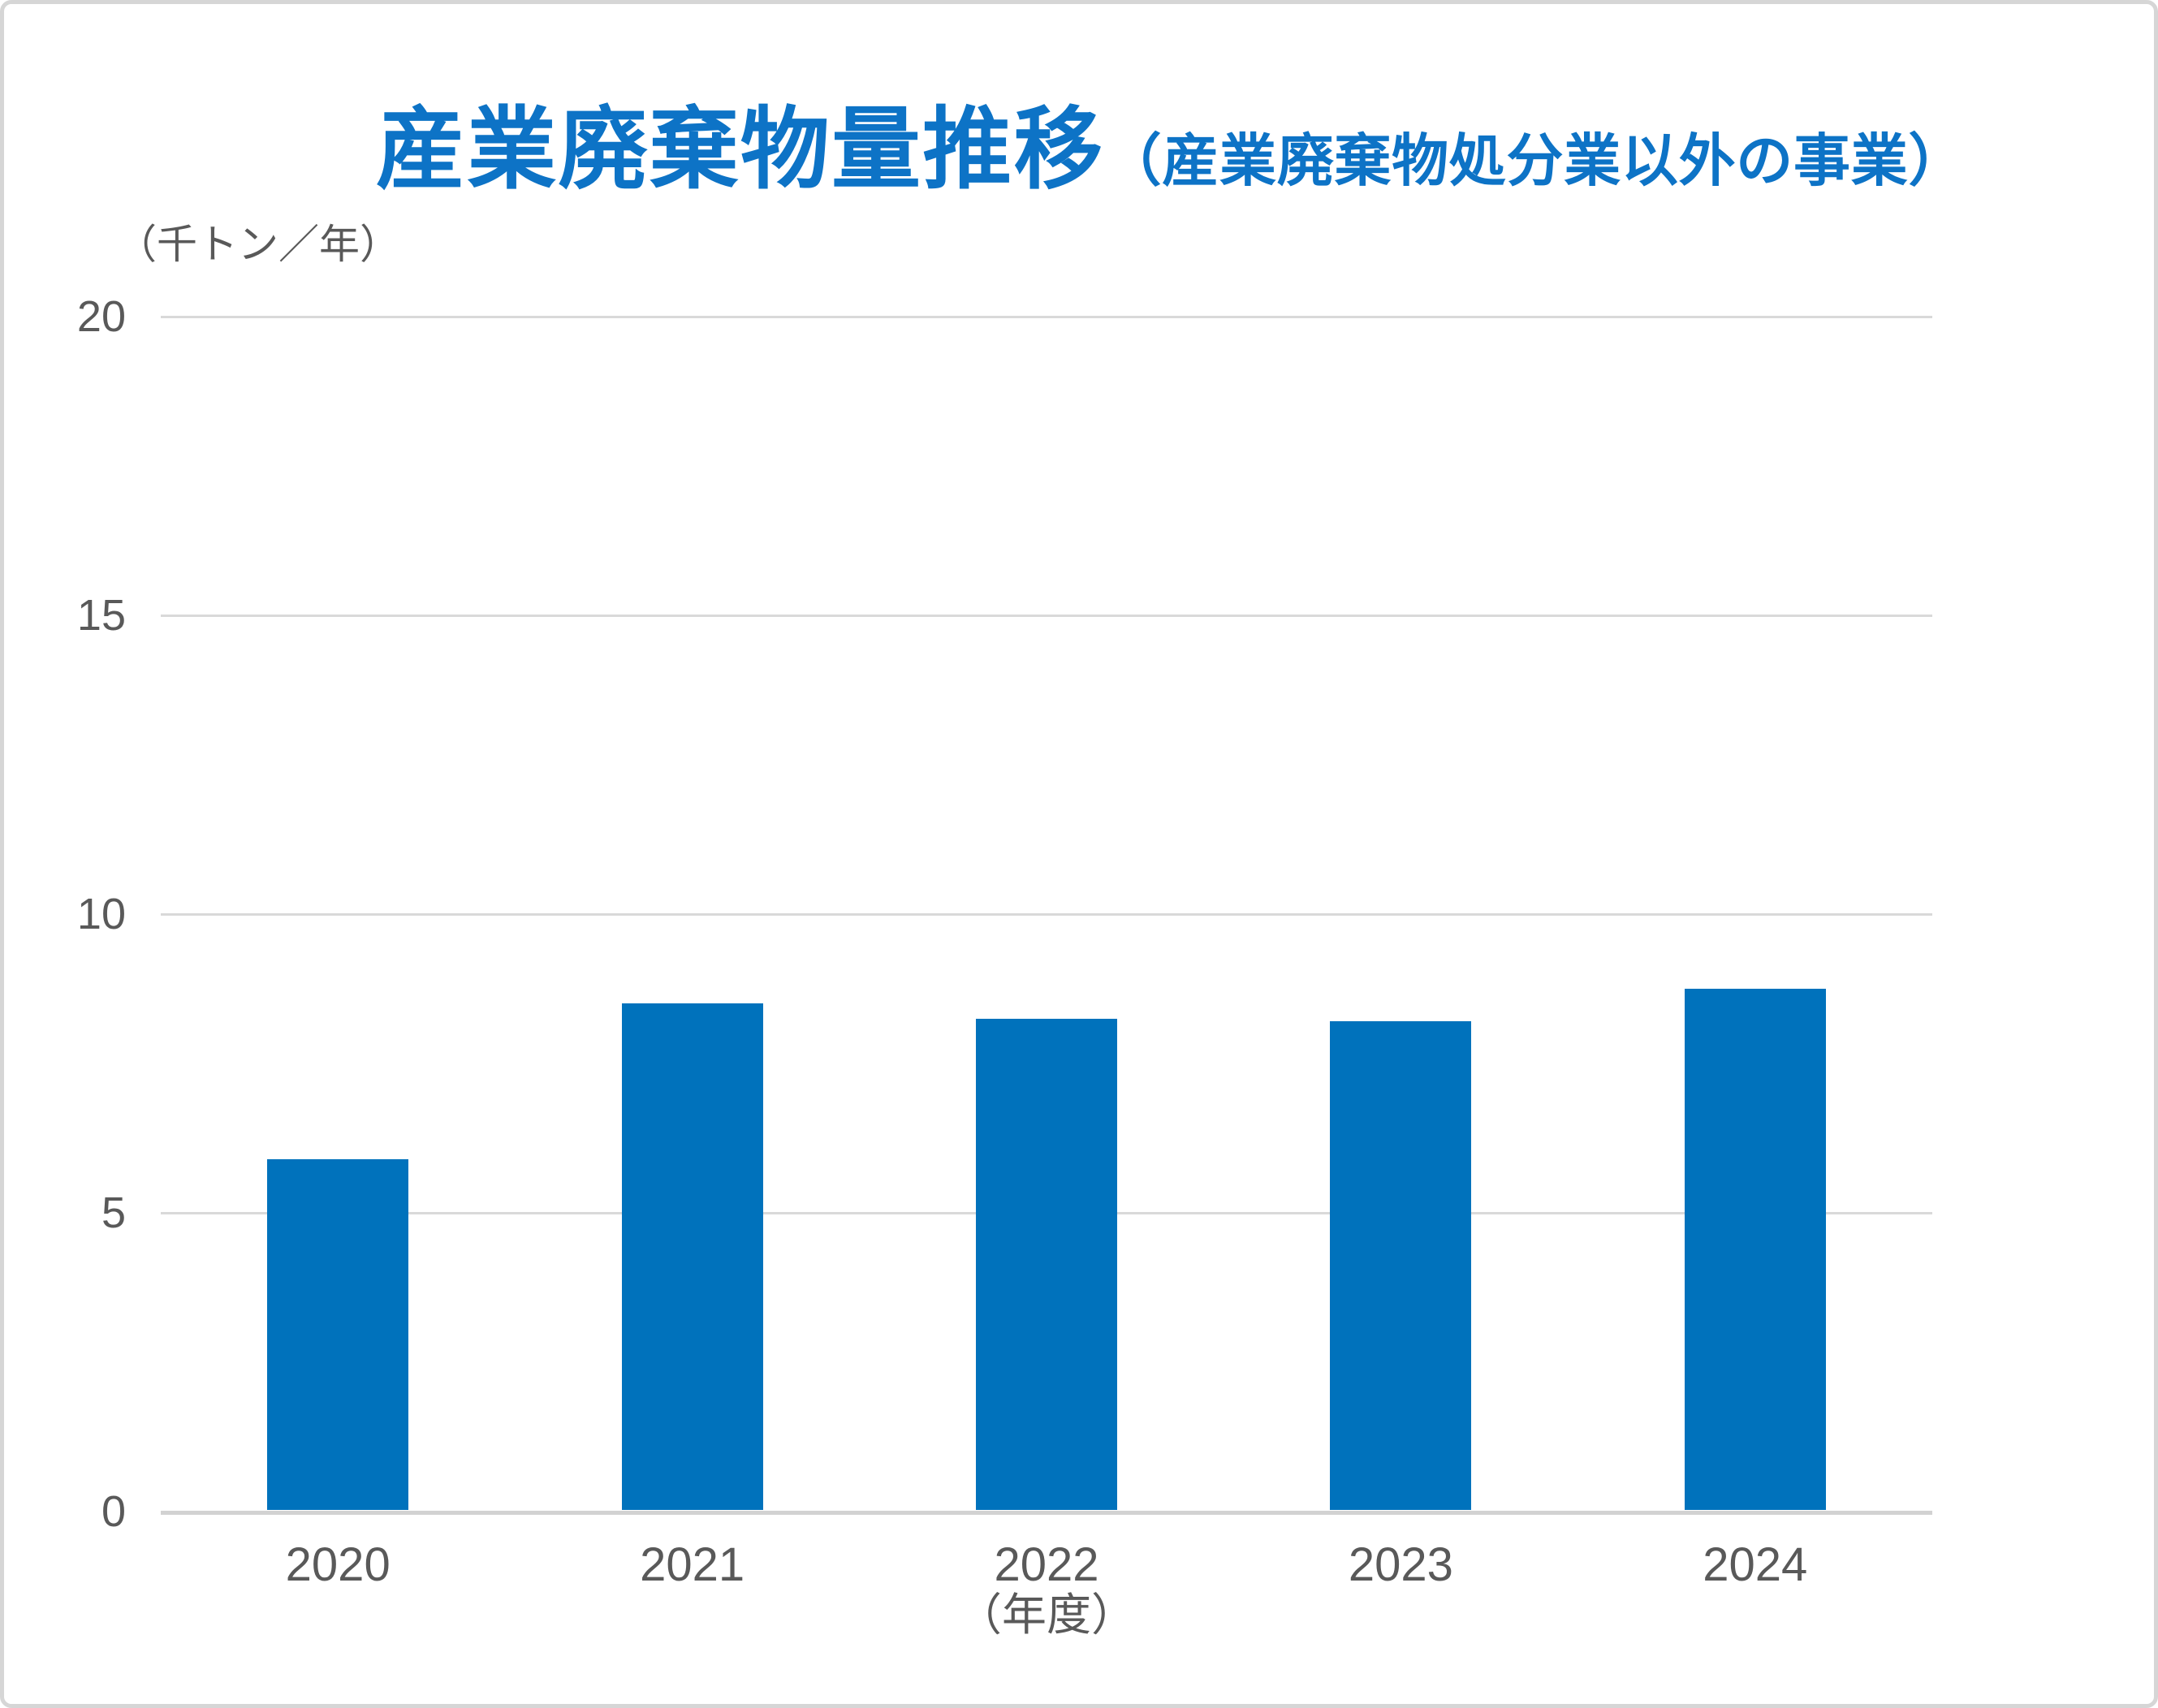 This screenshot has height=1708, width=2158. I want to click on bar-2022, so click(1046, 1264).